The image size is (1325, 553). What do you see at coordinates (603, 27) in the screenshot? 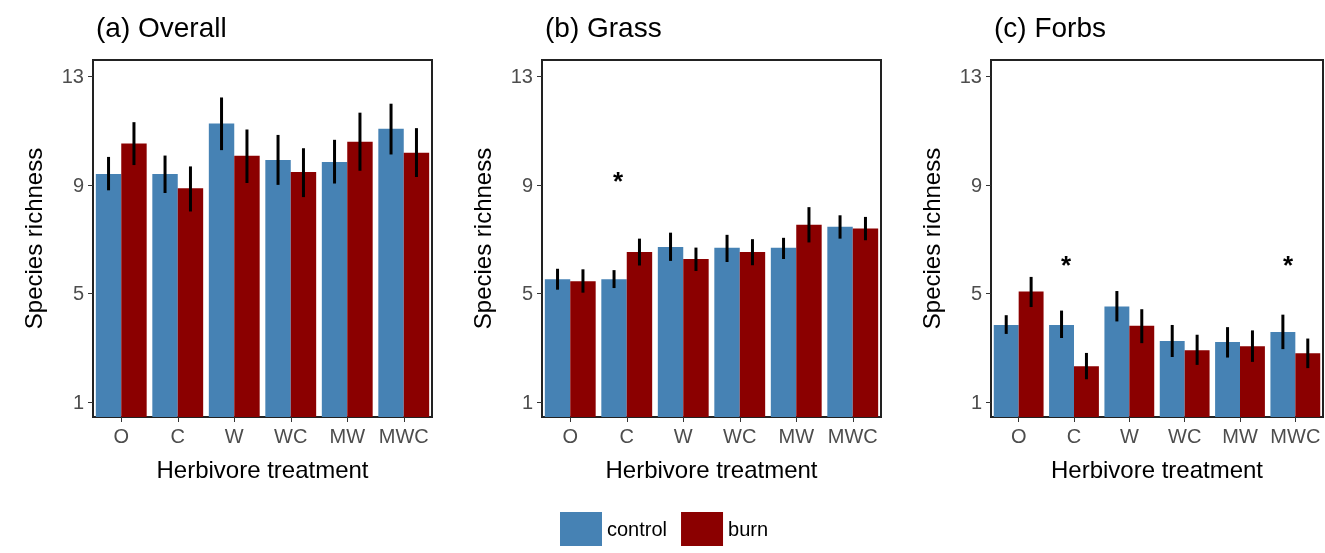
I see `chart-title: (b) Grass` at bounding box center [603, 27].